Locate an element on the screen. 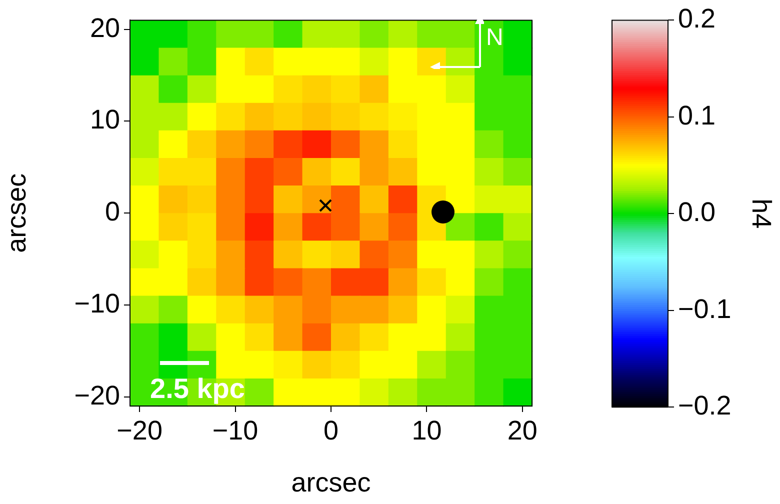 The height and width of the screenshot is (504, 780). x-tick-label: 20 is located at coordinates (522, 431).